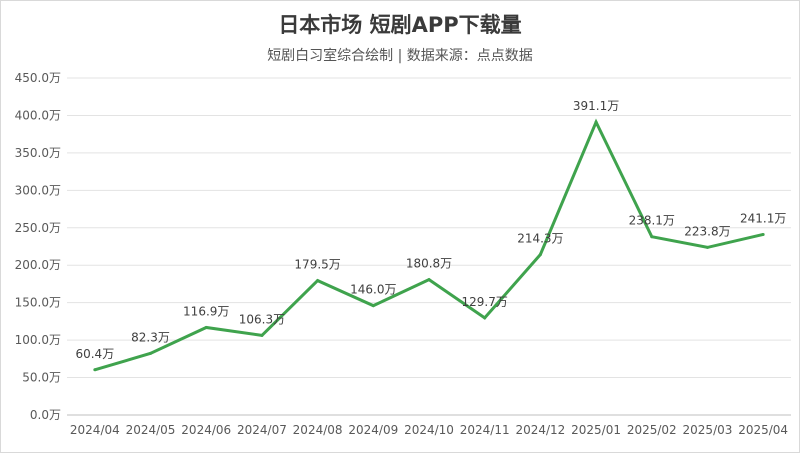 Image resolution: width=800 pixels, height=453 pixels. What do you see at coordinates (41, 378) in the screenshot?
I see `y-tick-label: 50.0万` at bounding box center [41, 378].